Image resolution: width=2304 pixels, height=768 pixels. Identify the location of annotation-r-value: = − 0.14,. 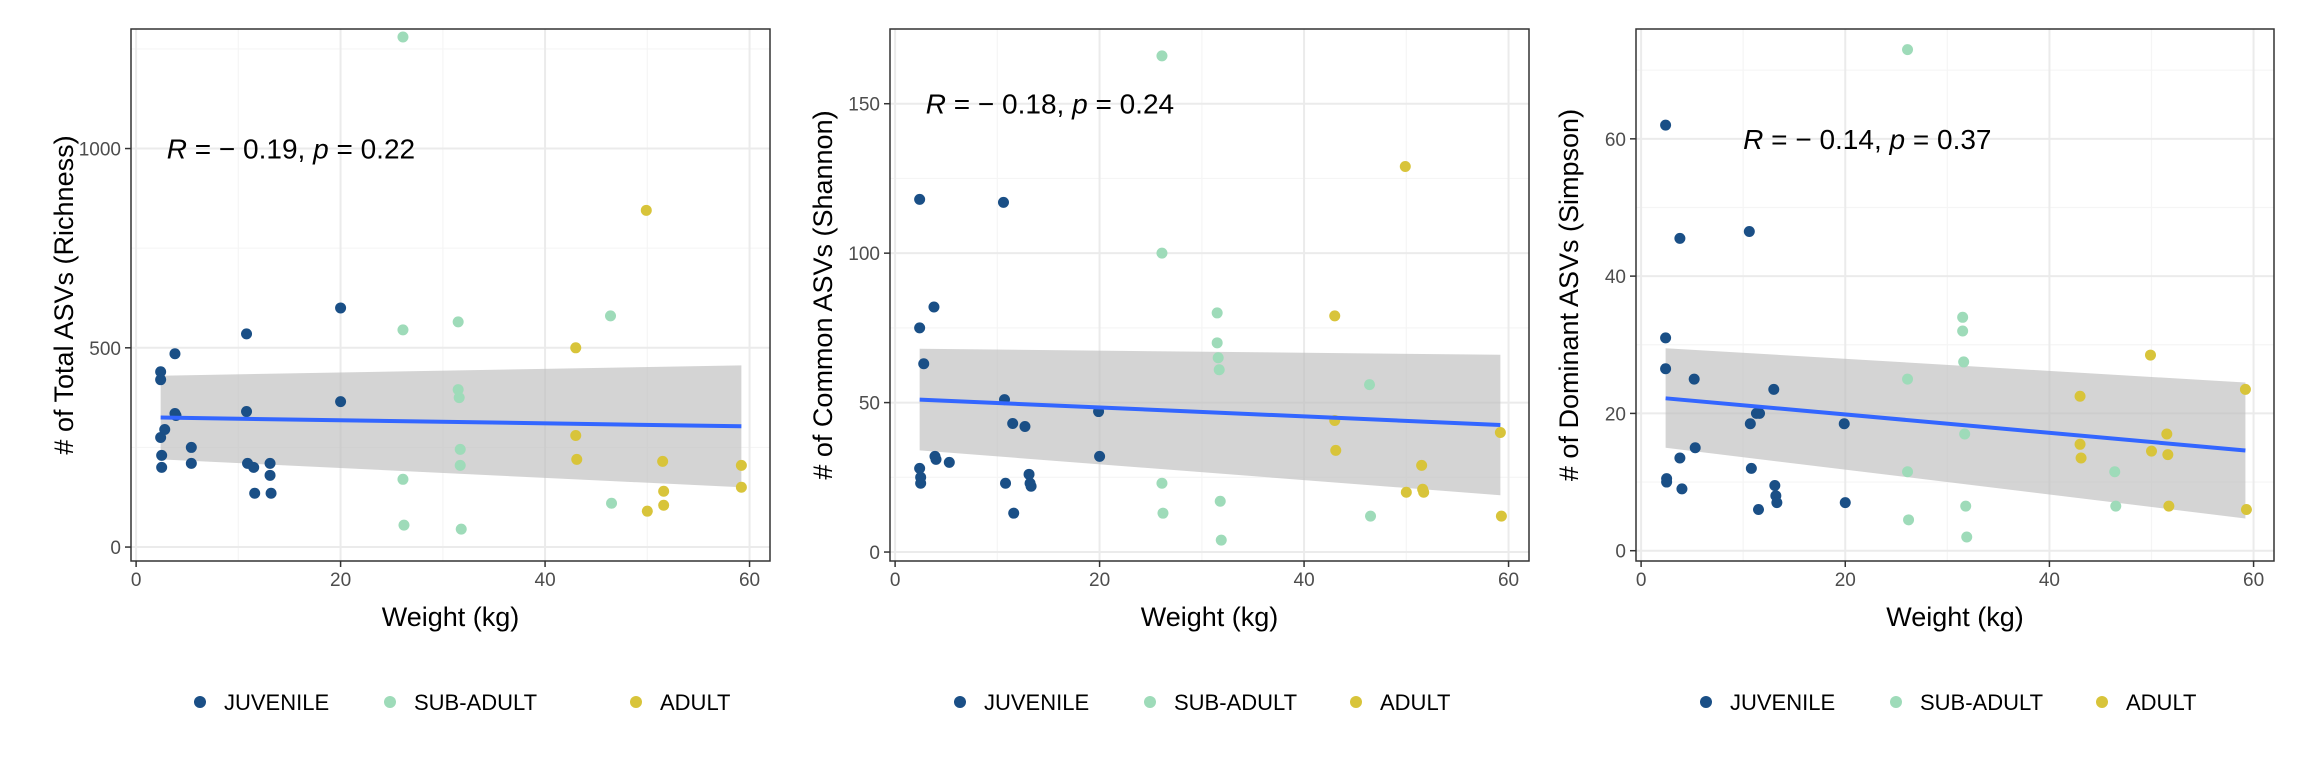
(1826, 139).